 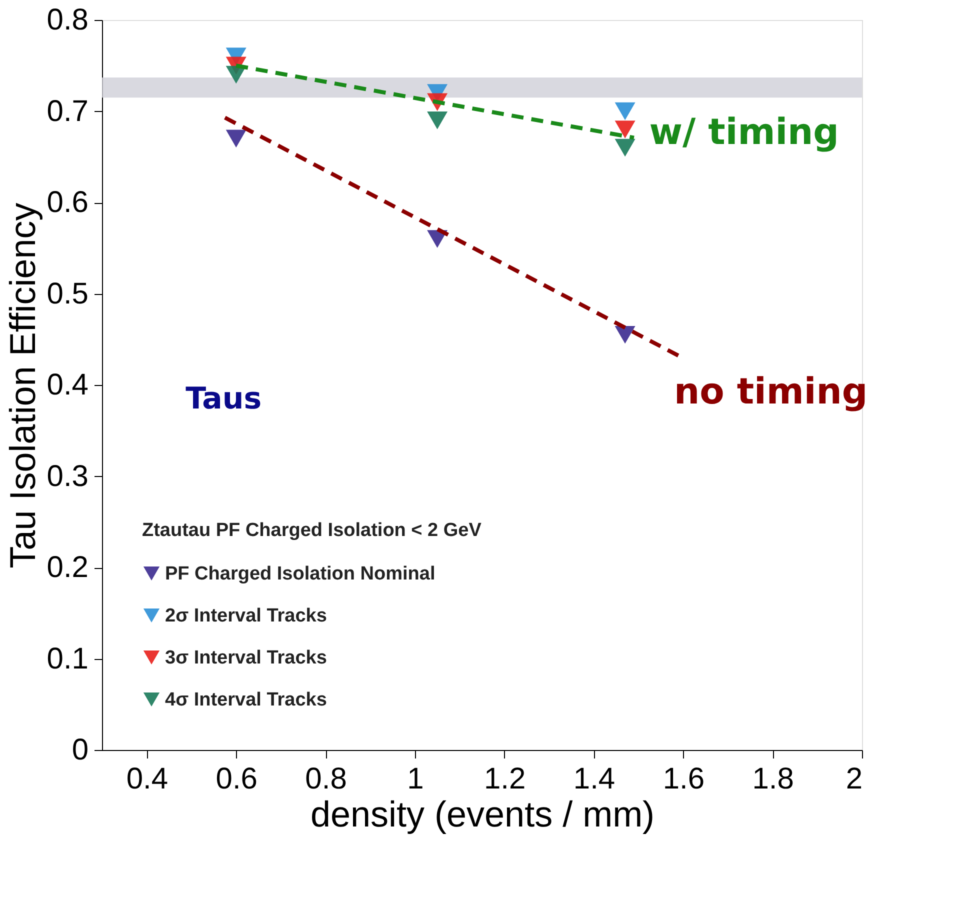 What do you see at coordinates (67, 567) in the screenshot?
I see `y-tick-label: 0.2` at bounding box center [67, 567].